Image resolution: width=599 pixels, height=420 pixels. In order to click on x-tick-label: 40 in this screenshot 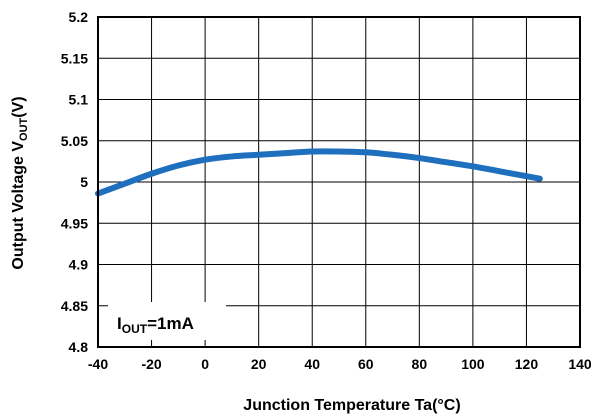, I will do `click(312, 364)`.